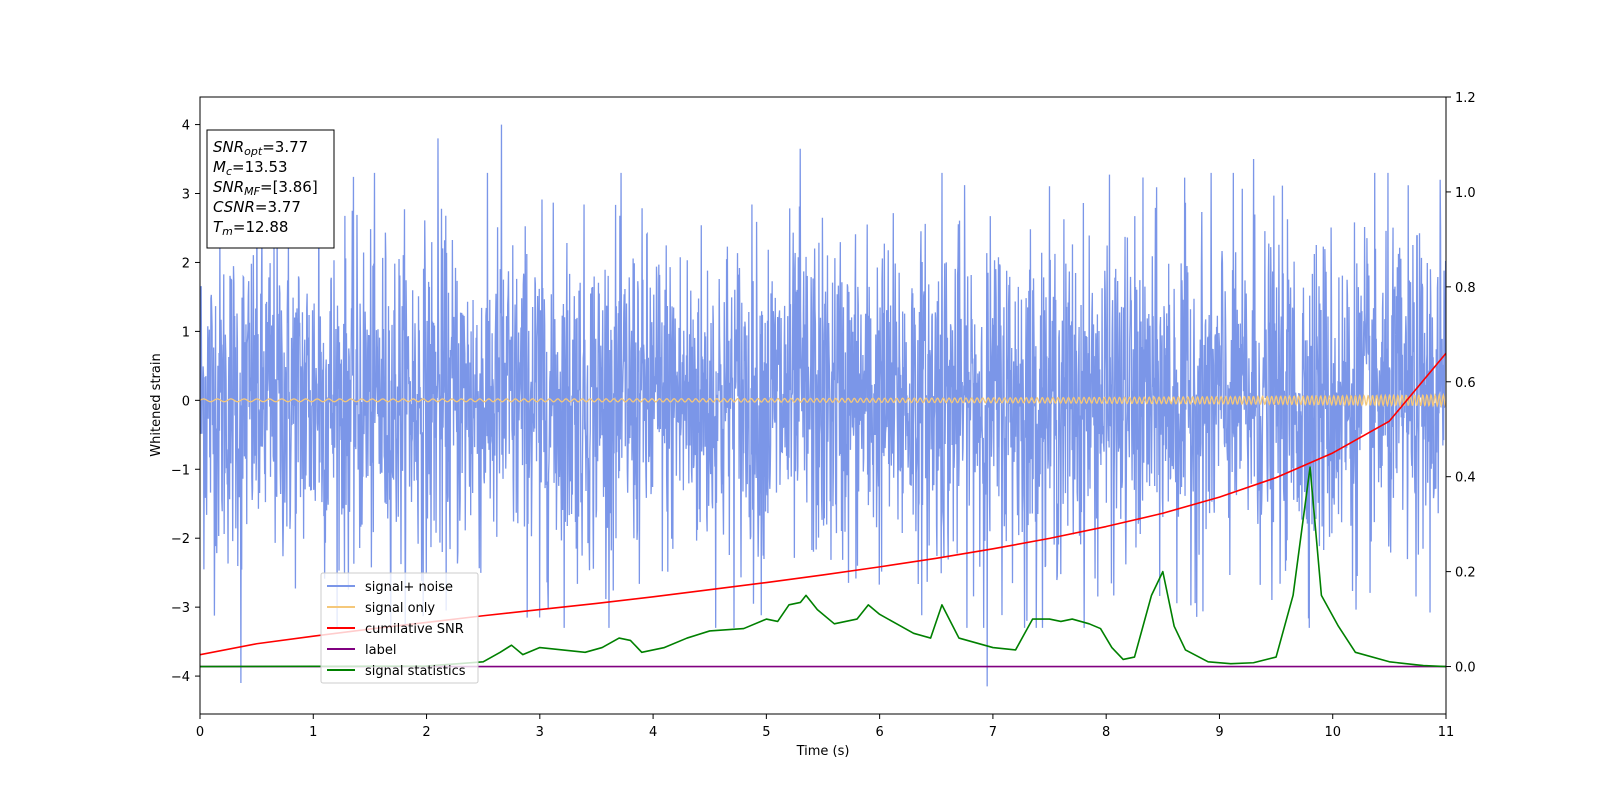 This screenshot has width=1600, height=800. I want to click on y-right-tick-label: 0.6, so click(1465, 383).